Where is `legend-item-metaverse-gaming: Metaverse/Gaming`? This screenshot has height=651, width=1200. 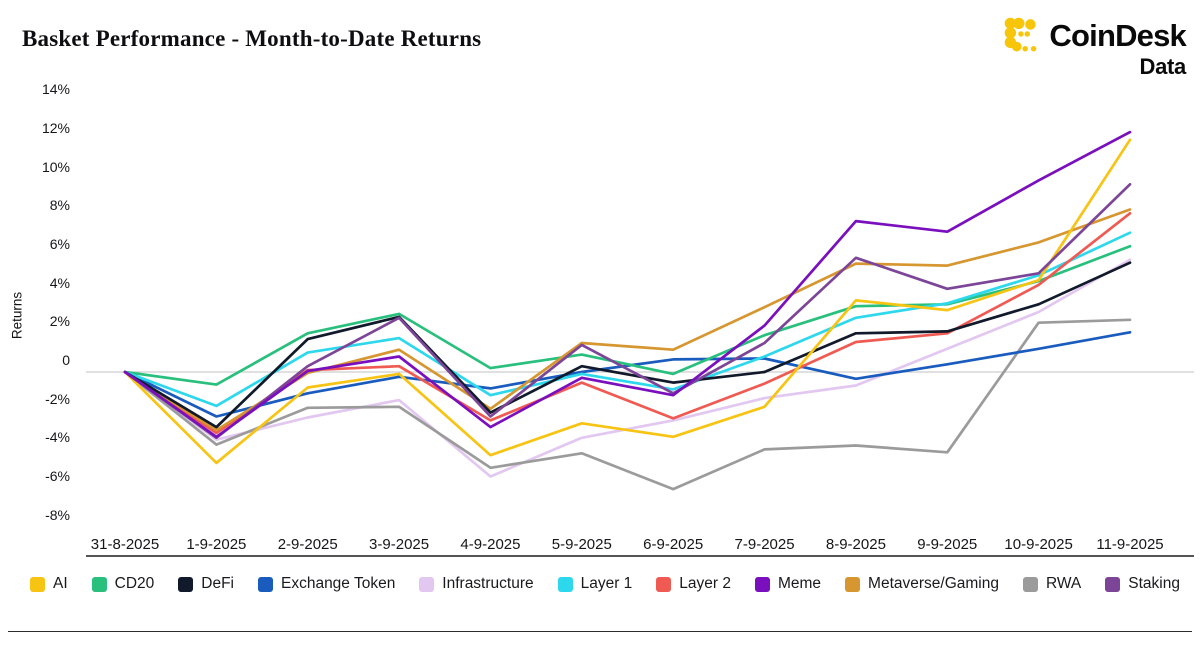 legend-item-metaverse-gaming: Metaverse/Gaming is located at coordinates (922, 584).